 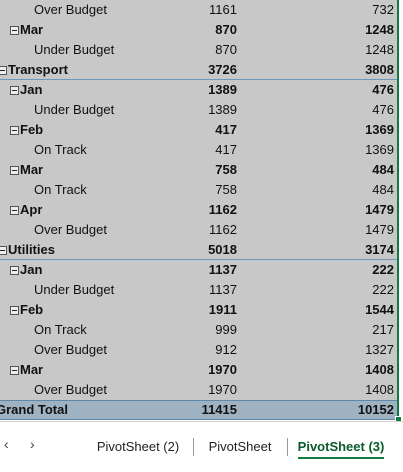 I want to click on pivot-row: Transport 3726 3808, so click(x=198, y=70).